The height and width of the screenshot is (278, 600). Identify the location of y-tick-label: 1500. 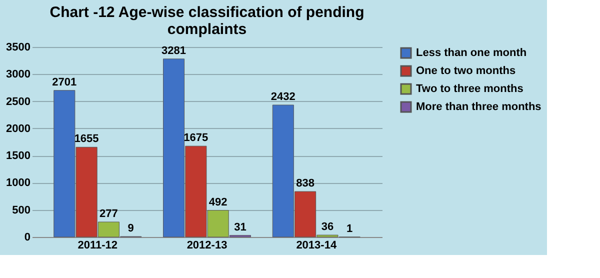
(18, 156).